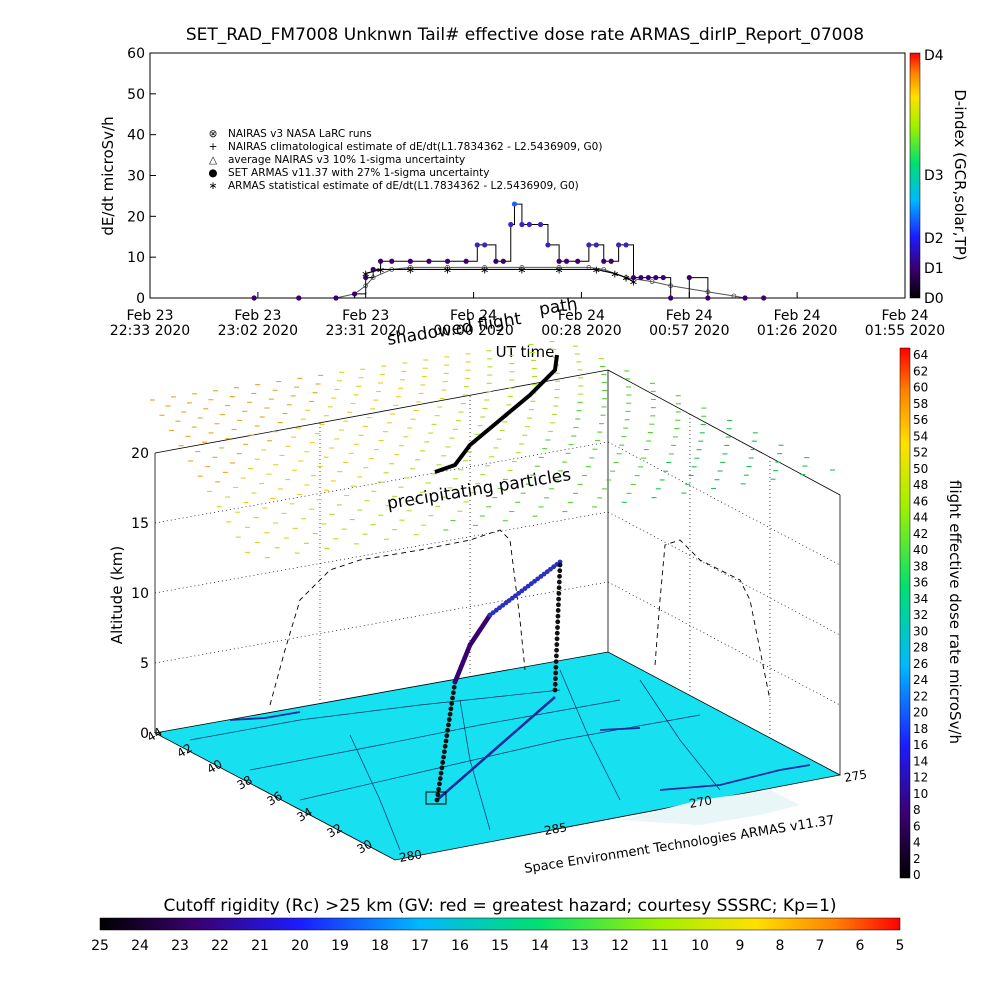 This screenshot has width=1000, height=1000. I want to click on legend-symbol: ●, so click(212, 173).